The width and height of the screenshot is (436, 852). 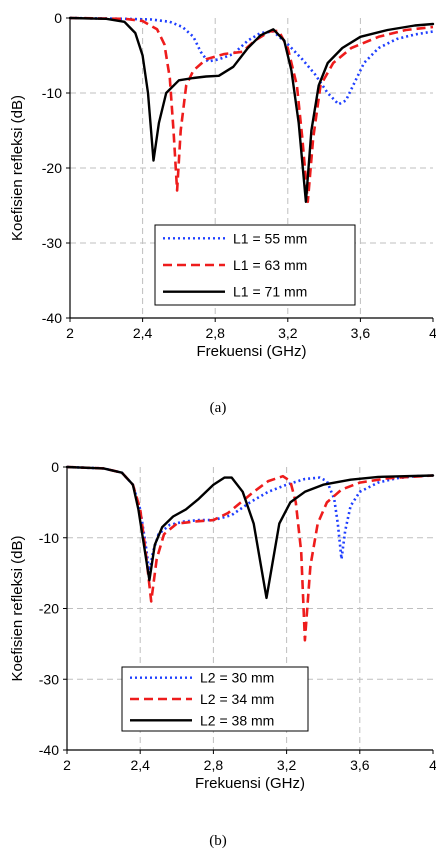 I want to click on legend: L2 = 30 mm L2 = 34 mm L2 = 38 mm, so click(x=215, y=699).